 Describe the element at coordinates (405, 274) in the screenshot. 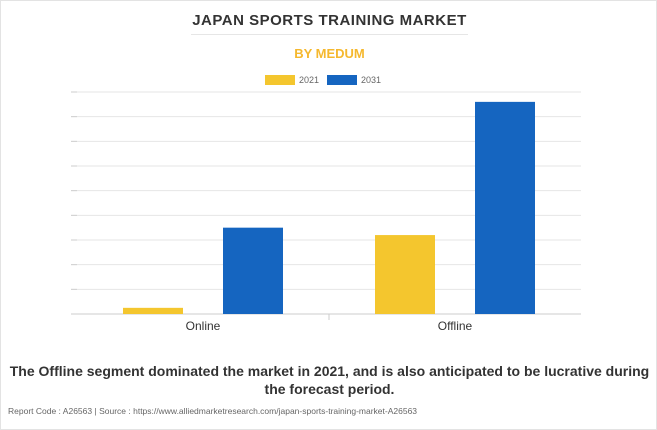

I see `bar-2021-offline` at that location.